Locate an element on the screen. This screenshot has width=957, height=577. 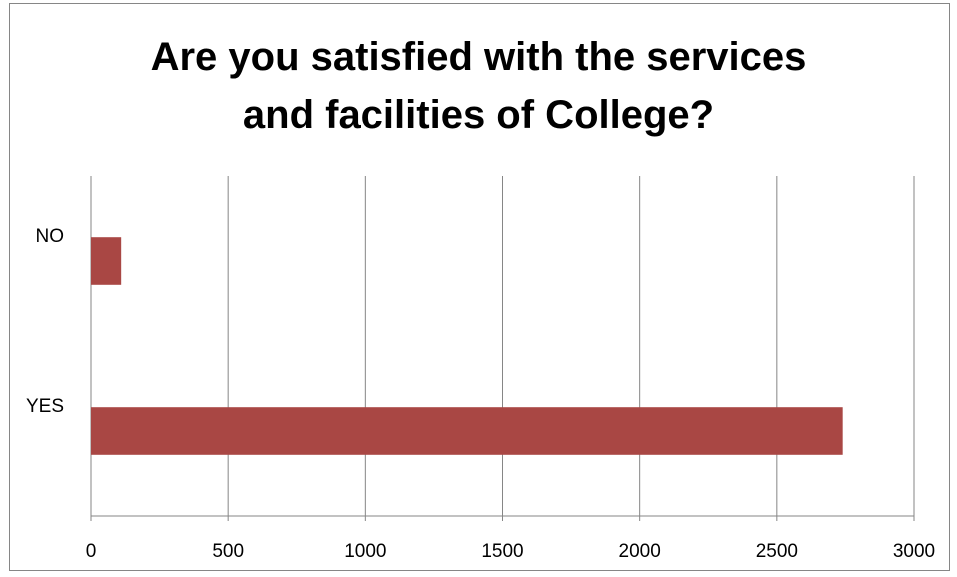
x-tick-label-0: 0 is located at coordinates (91, 551).